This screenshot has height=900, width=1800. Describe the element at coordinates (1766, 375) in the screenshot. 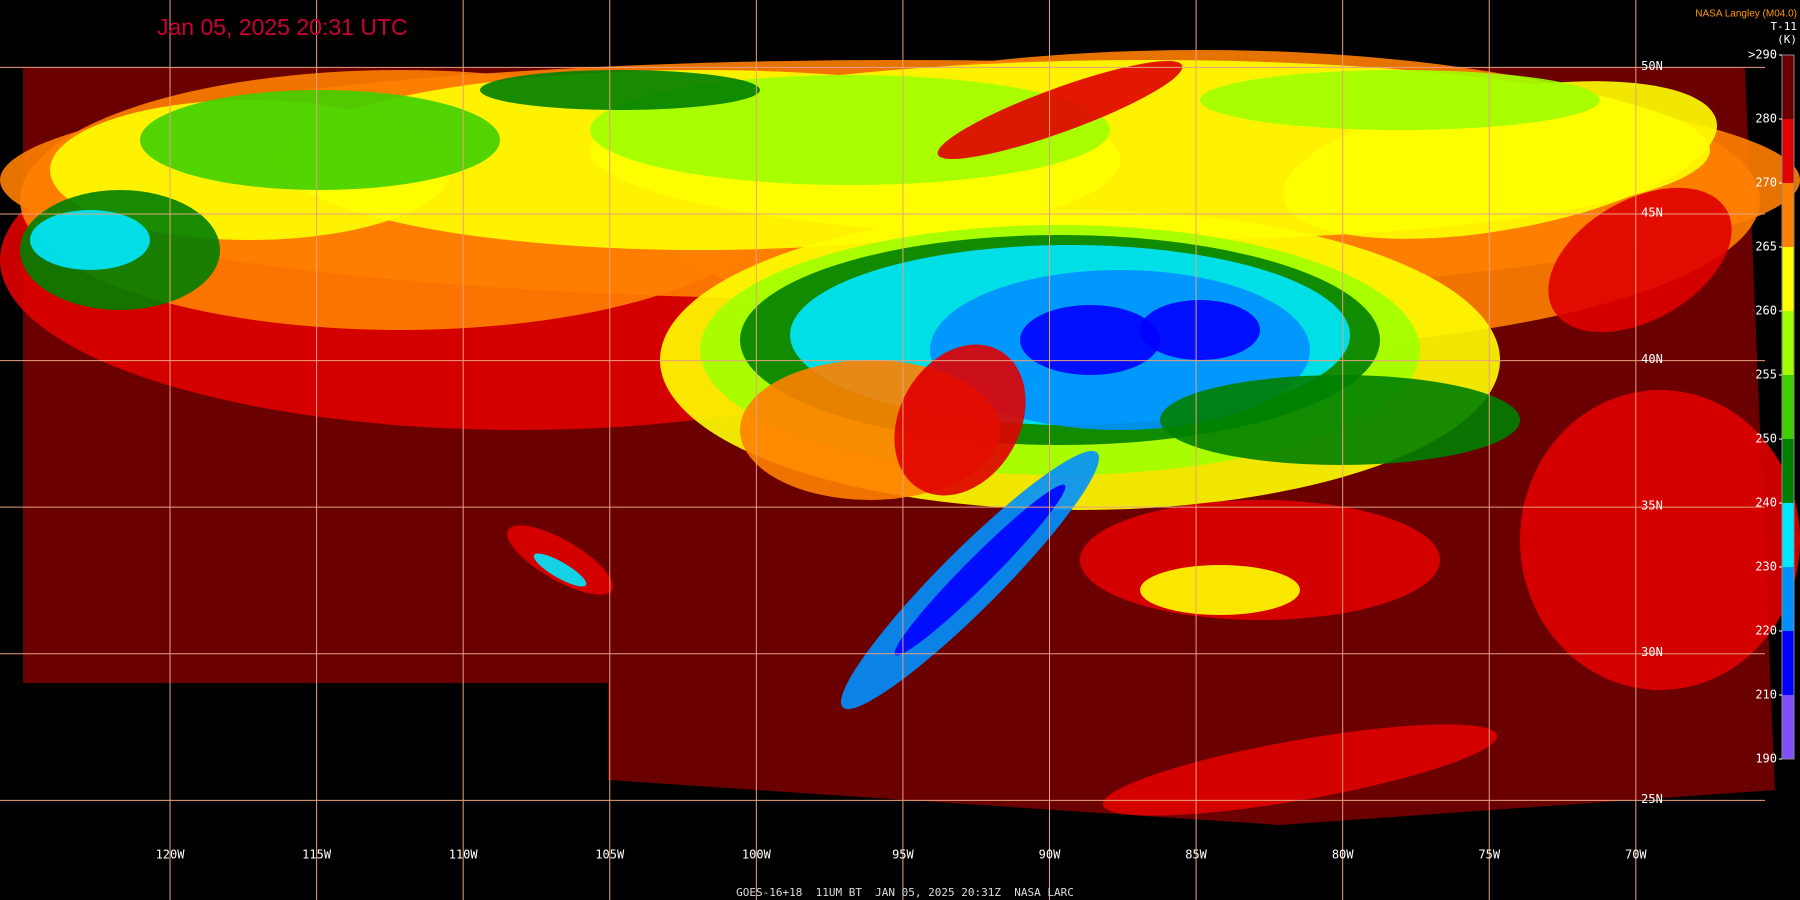

I see `colorbar-label: 255` at that location.